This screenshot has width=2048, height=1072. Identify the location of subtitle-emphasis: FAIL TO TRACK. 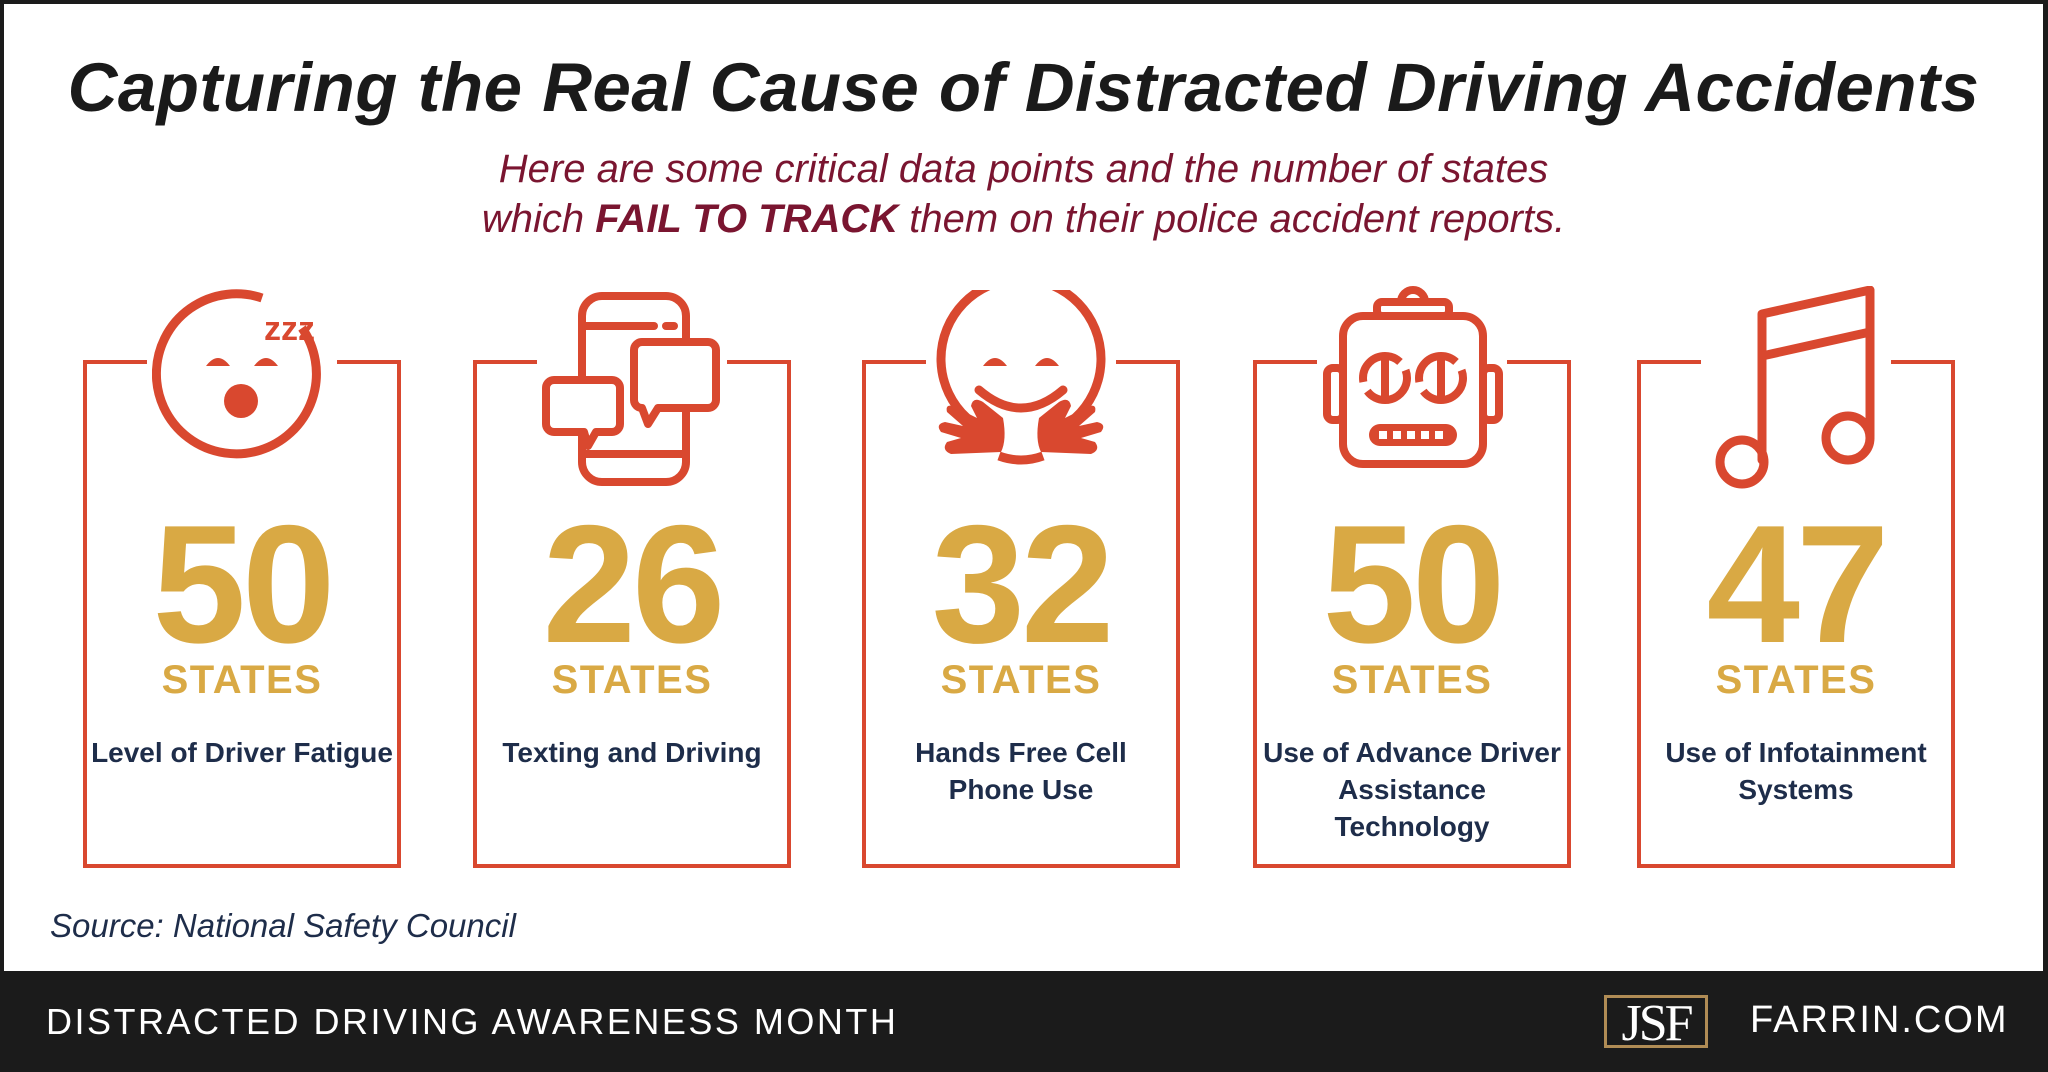
(747, 219).